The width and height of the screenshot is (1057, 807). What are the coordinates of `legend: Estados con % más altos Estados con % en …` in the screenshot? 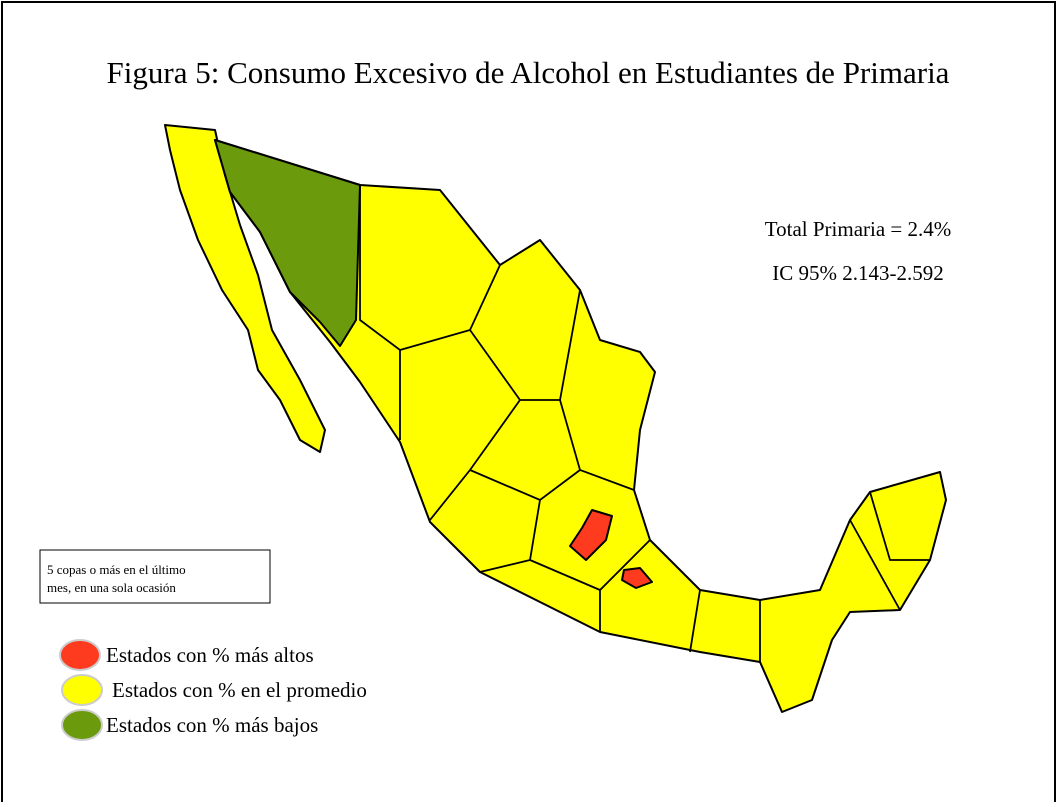 It's located at (213, 690).